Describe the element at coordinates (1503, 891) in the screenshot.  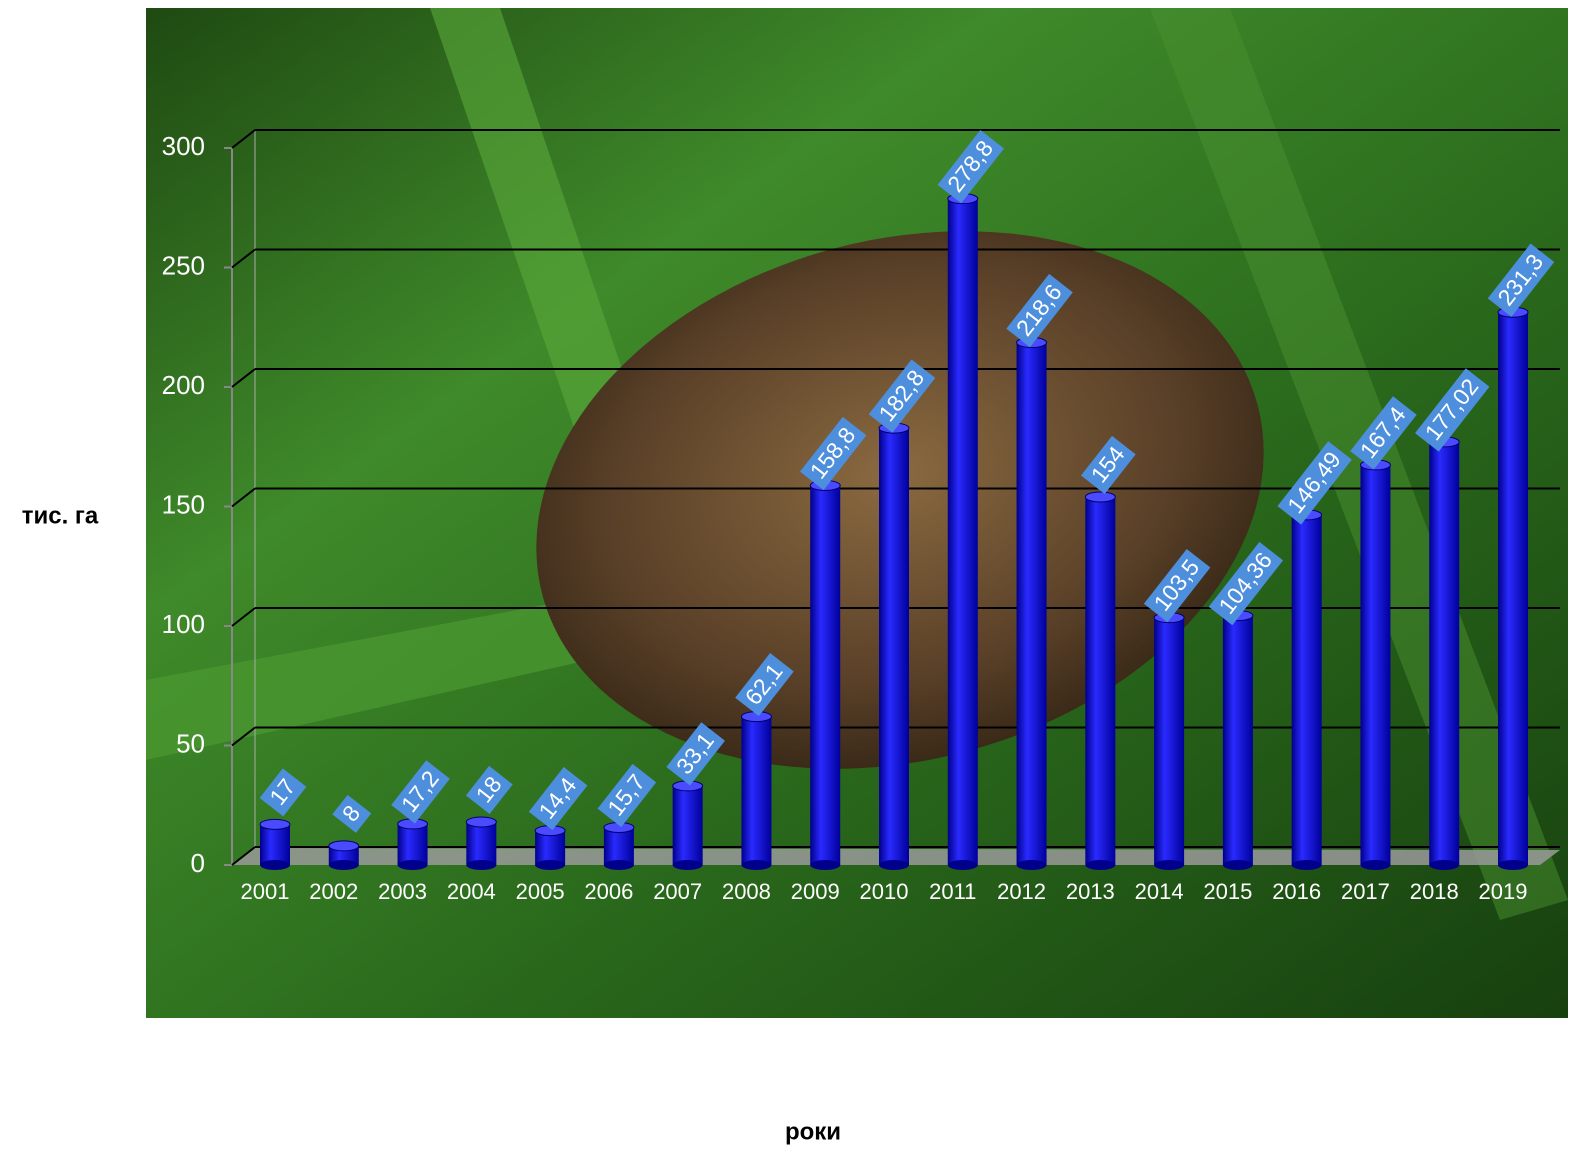
I see `x-tick-label: 2019` at that location.